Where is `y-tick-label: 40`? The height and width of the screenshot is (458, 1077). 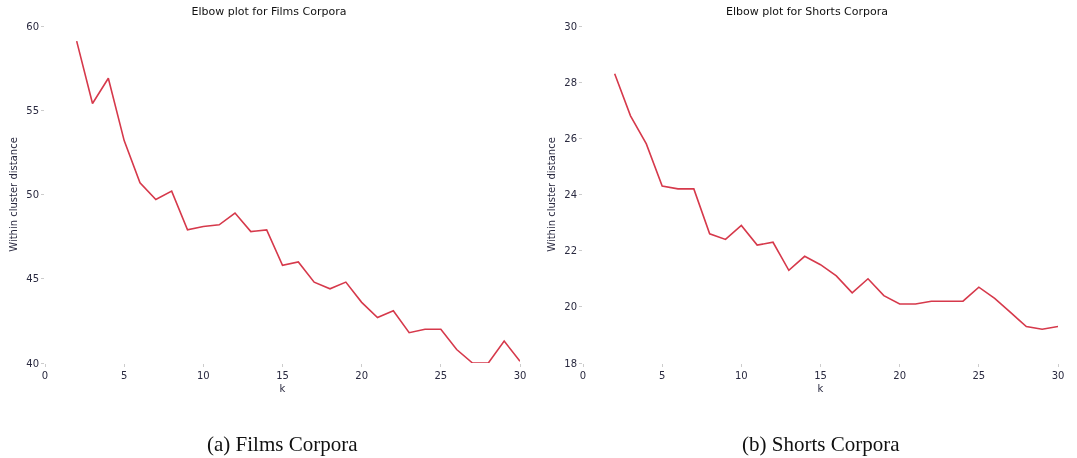 y-tick-label: 40 is located at coordinates (32, 363).